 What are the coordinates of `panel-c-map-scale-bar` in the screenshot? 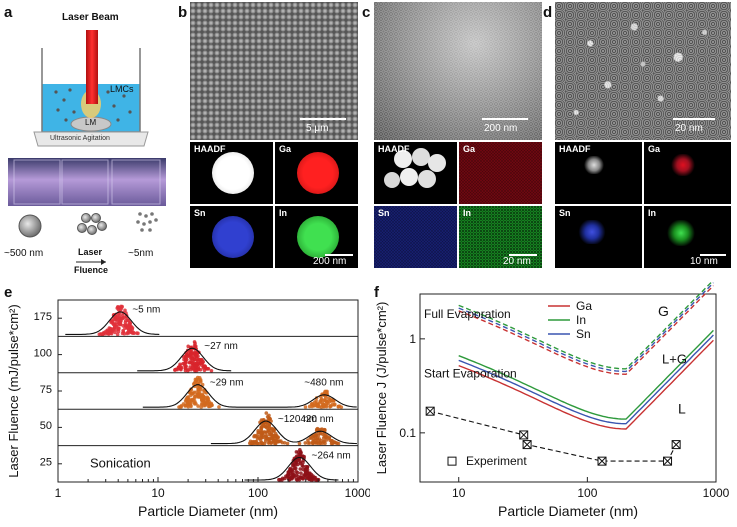 It's located at (523, 255).